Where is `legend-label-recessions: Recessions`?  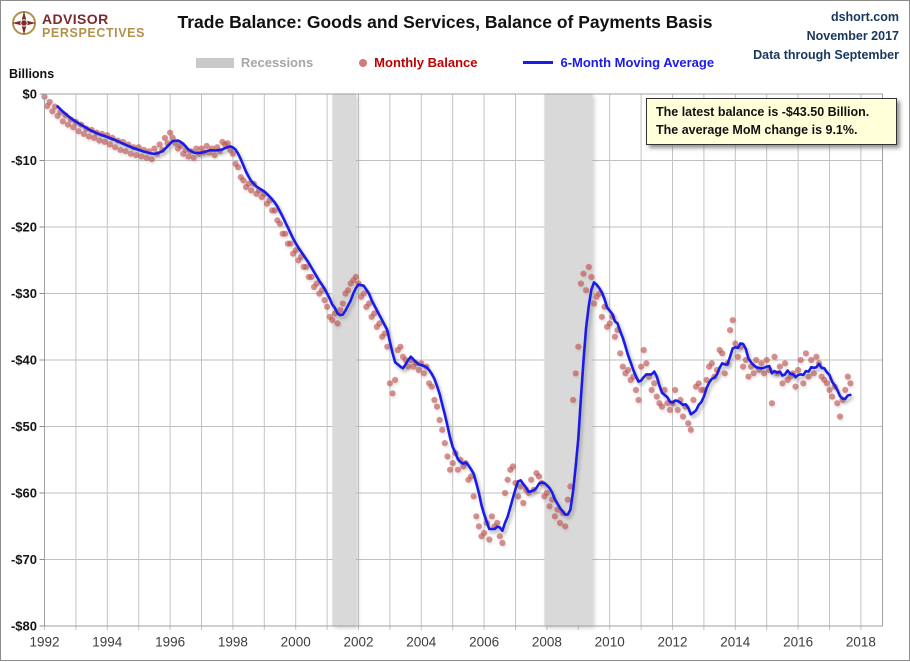
legend-label-recessions: Recessions is located at coordinates (277, 62).